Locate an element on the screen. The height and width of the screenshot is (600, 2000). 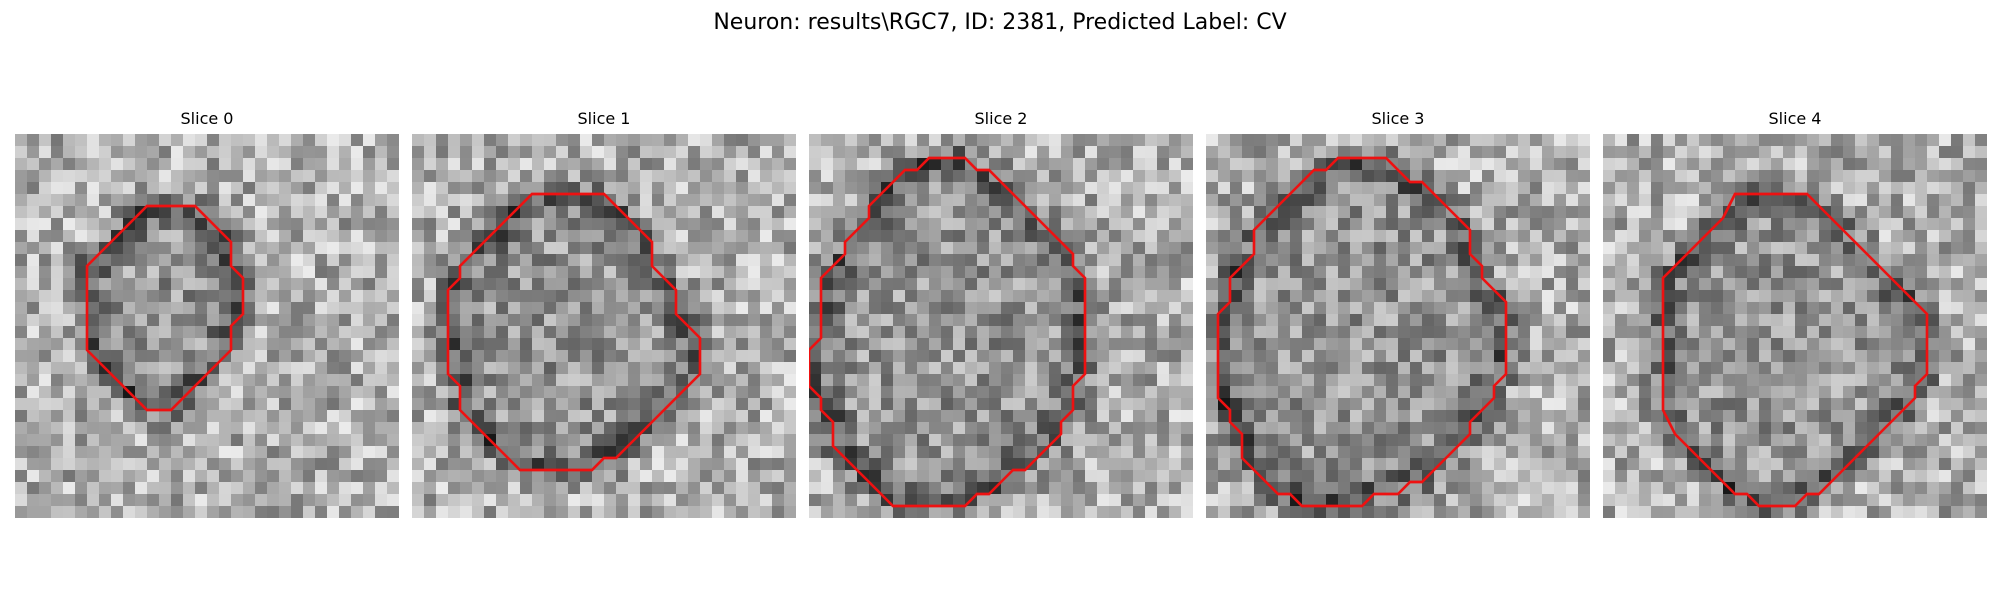
slice-panel-2: Slice 2 is located at coordinates (1001, 313).